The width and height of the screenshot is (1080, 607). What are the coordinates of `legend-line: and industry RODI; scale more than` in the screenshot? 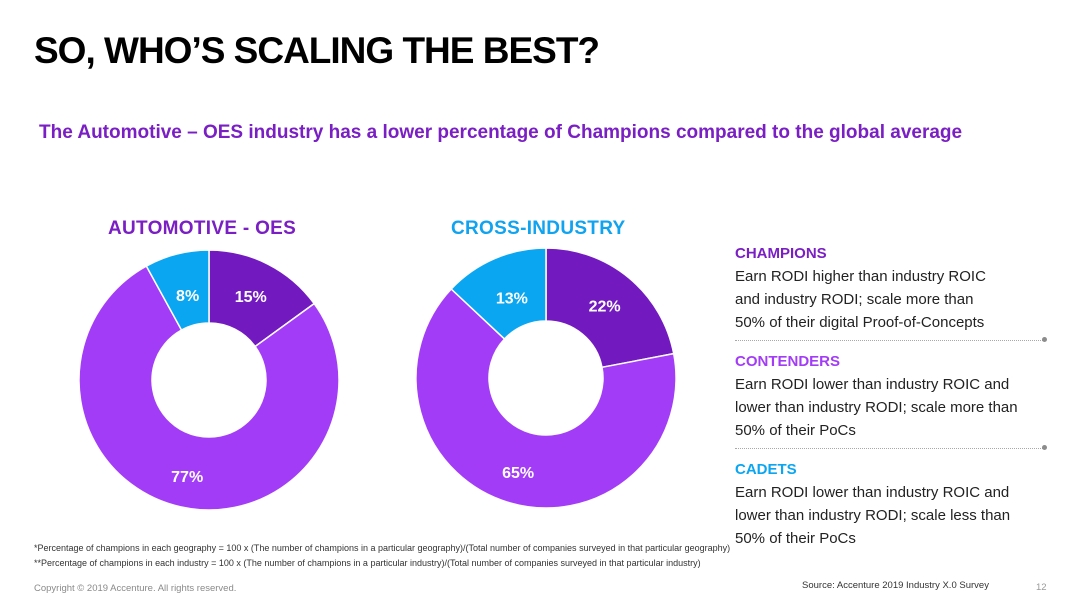 It's located at (854, 299).